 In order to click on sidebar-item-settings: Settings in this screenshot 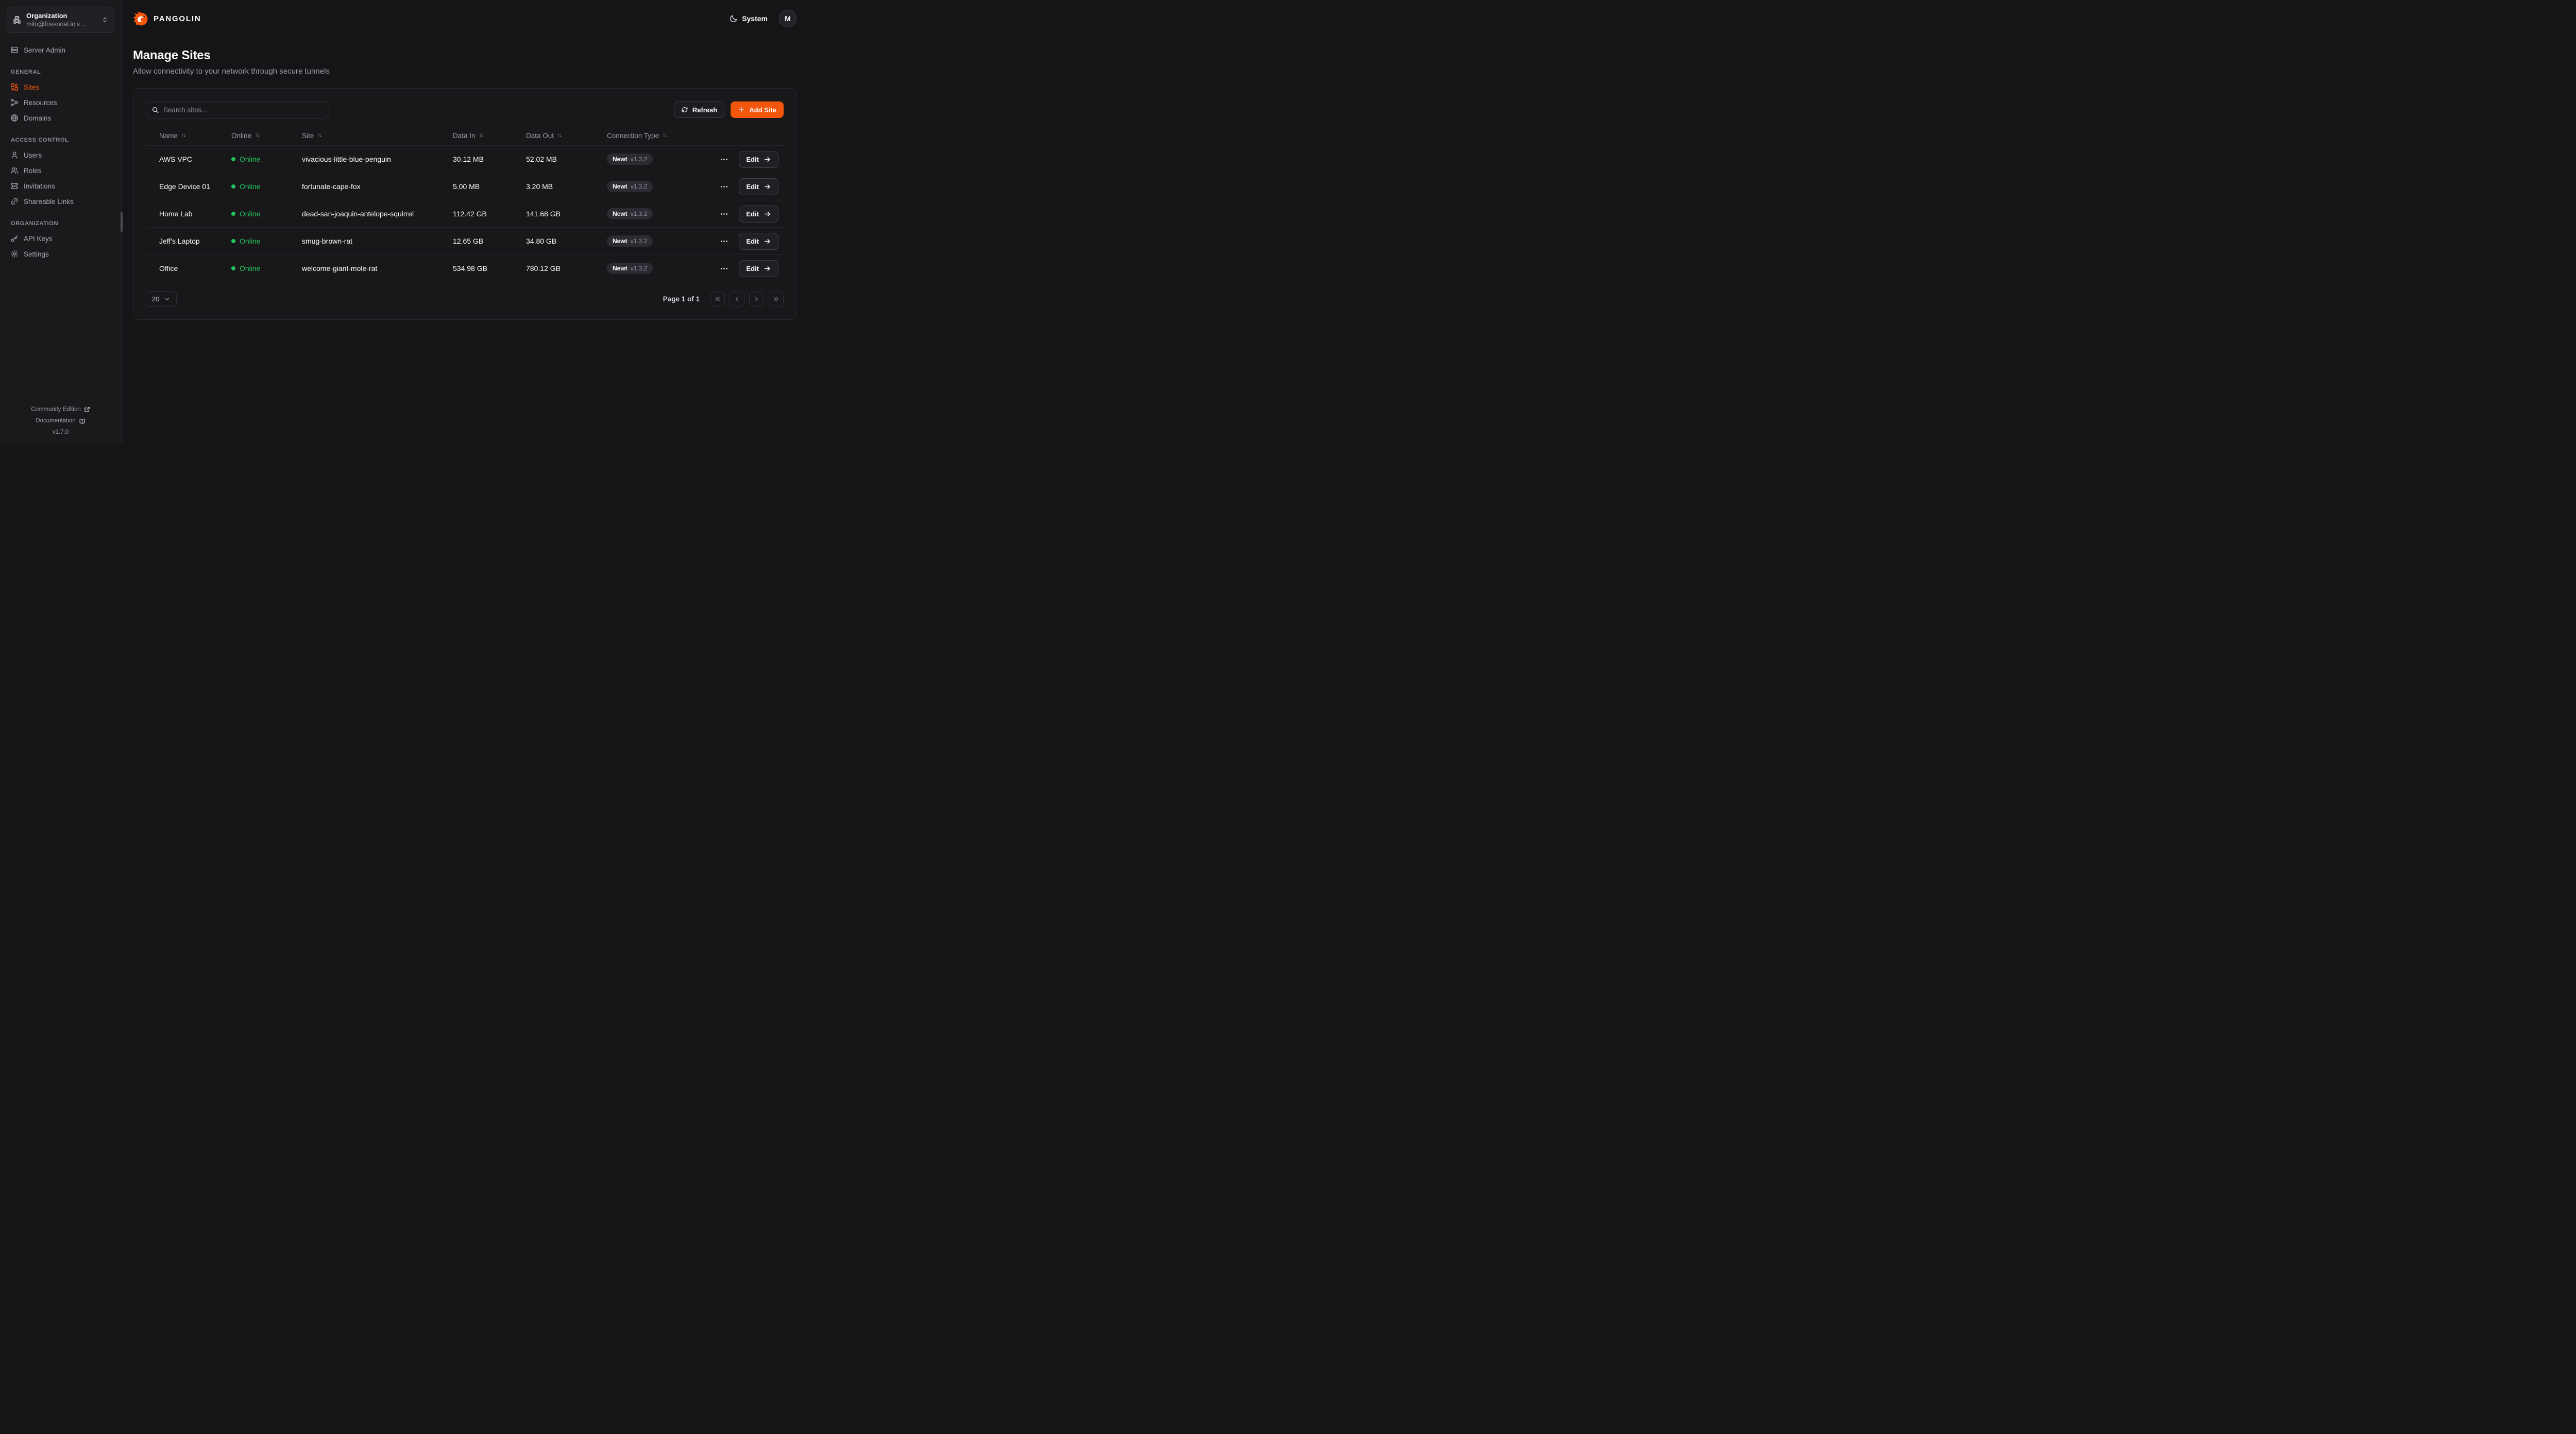, I will do `click(60, 254)`.